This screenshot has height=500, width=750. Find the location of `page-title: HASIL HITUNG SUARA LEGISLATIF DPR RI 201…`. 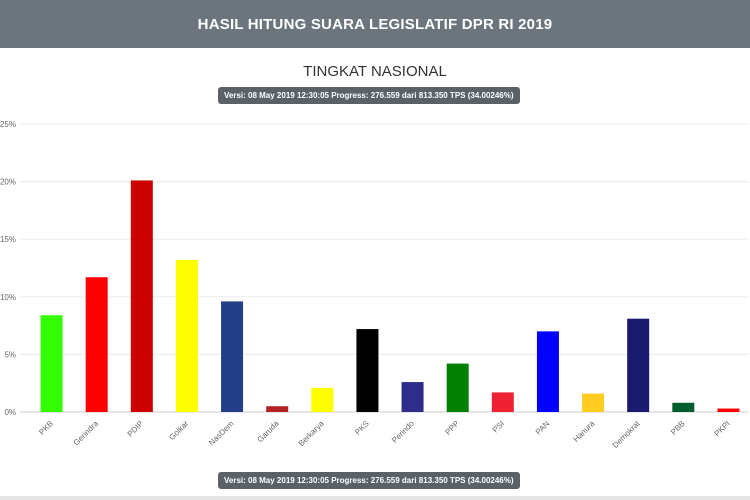

page-title: HASIL HITUNG SUARA LEGISLATIF DPR RI 201… is located at coordinates (375, 24).